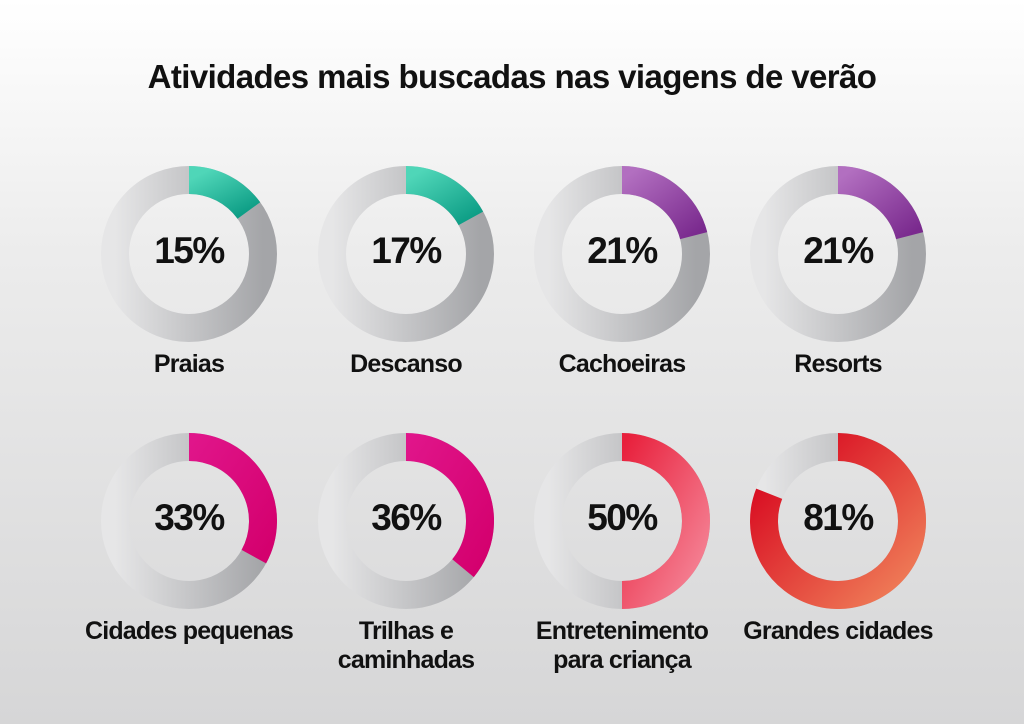  What do you see at coordinates (838, 364) in the screenshot?
I see `category-label: Resorts` at bounding box center [838, 364].